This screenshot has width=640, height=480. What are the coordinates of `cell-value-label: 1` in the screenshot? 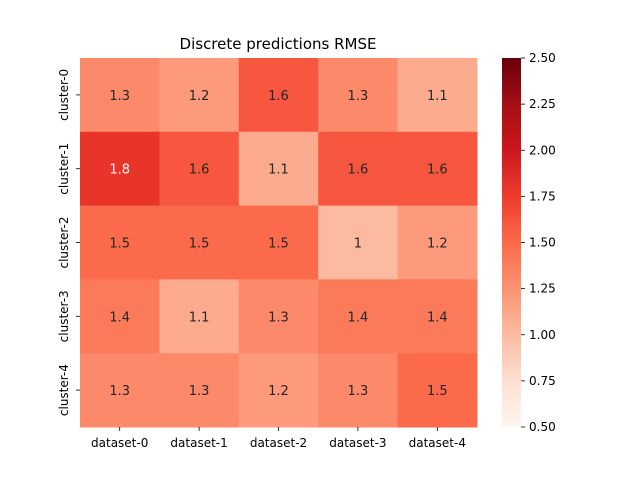 It's located at (358, 244).